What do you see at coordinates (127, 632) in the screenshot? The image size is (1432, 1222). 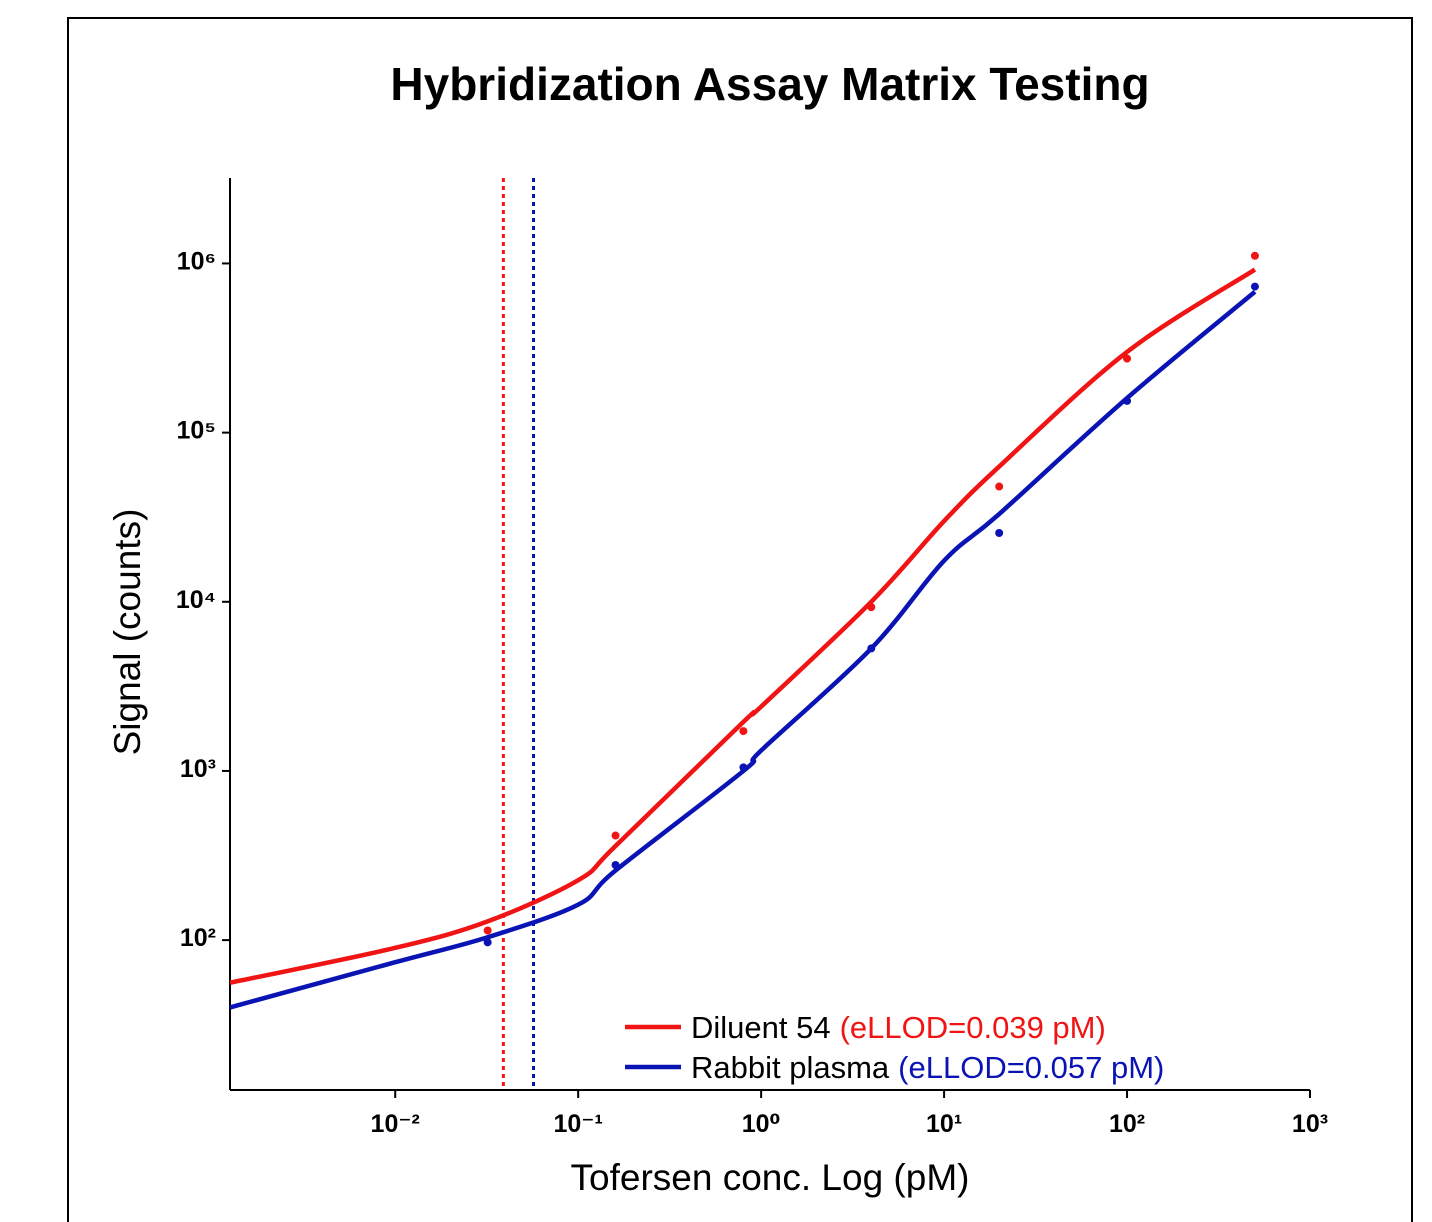 I see `y-axis-label: Signal (counts)` at bounding box center [127, 632].